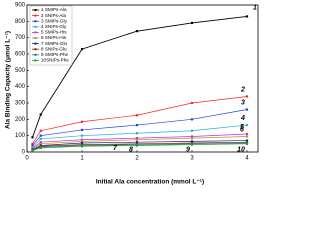  I want to click on y-tick-label: 500, so click(20, 71).